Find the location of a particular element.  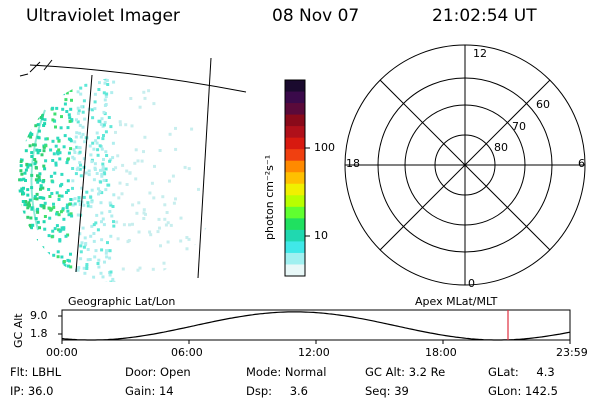

colorbar-frame is located at coordinates (295, 178).